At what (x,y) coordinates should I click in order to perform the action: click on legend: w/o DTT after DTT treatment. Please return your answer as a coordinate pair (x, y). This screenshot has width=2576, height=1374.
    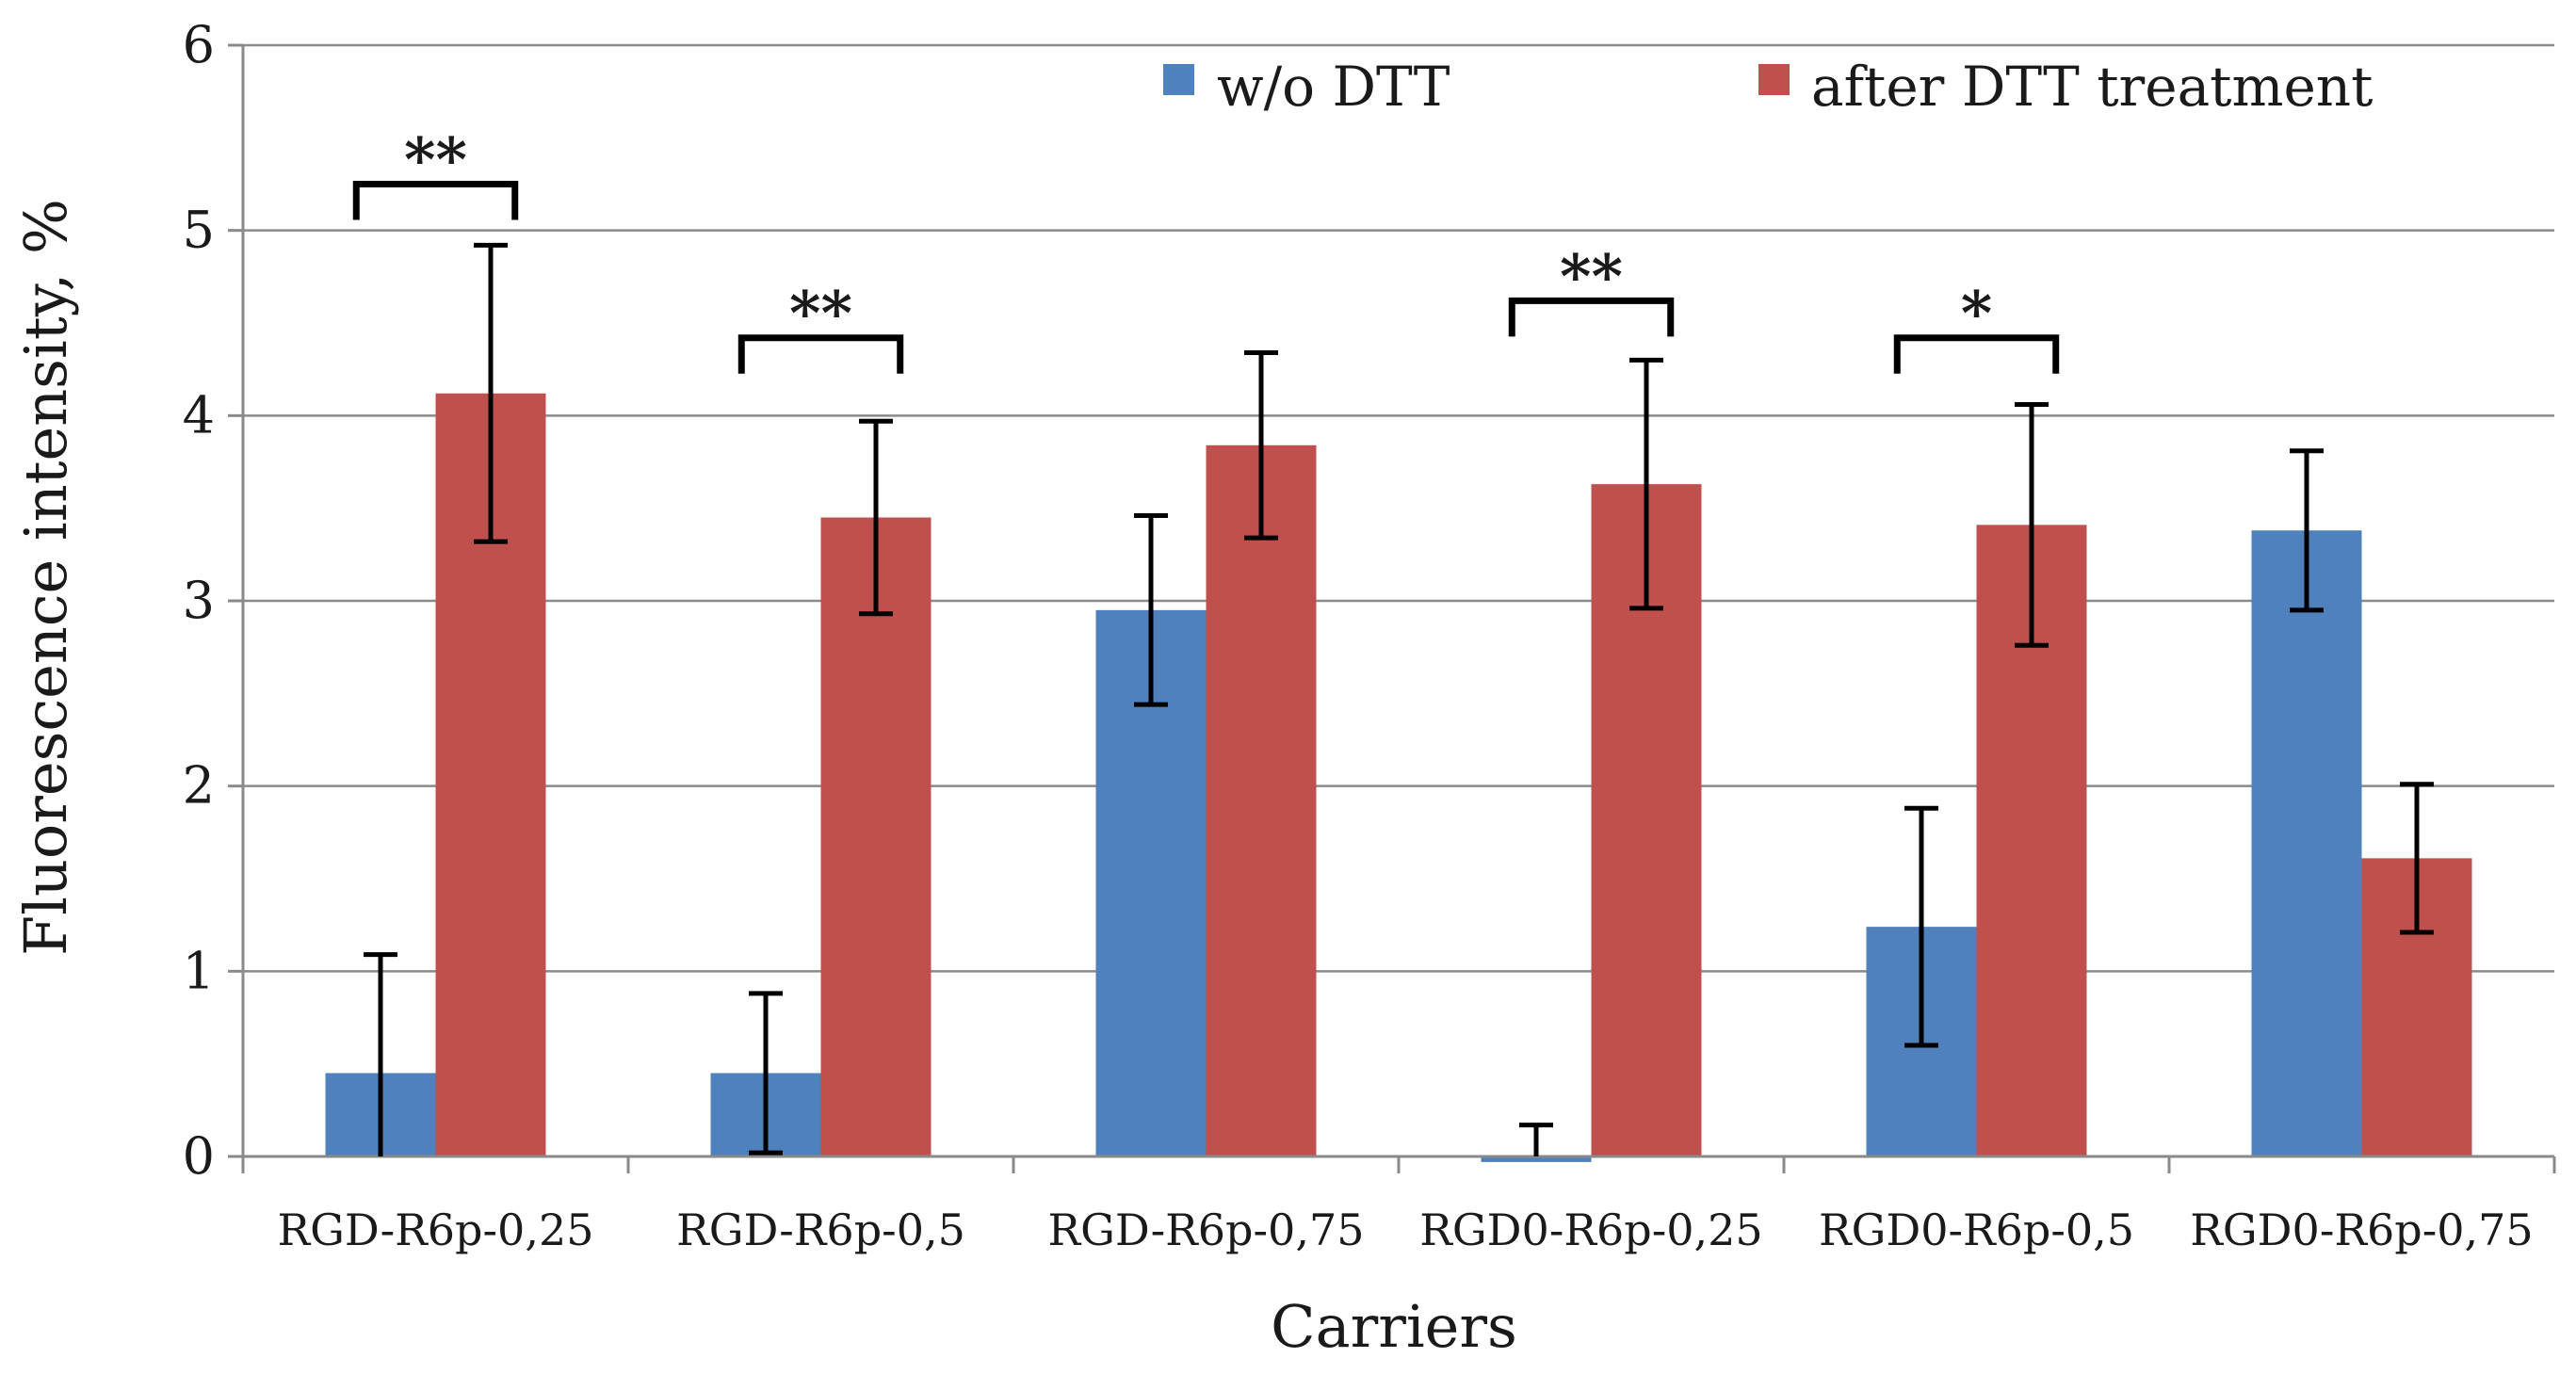
    Looking at the image, I should click on (1768, 87).